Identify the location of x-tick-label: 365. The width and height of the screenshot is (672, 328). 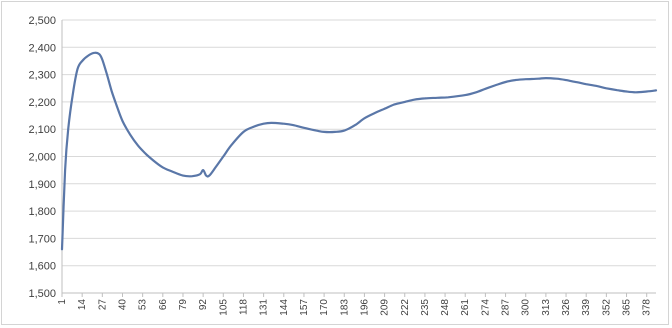
(627, 307).